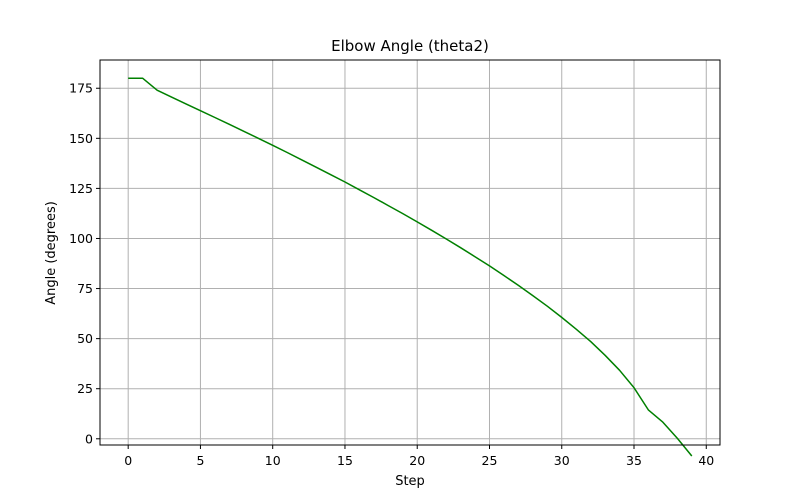 The height and width of the screenshot is (500, 800). Describe the element at coordinates (410, 46) in the screenshot. I see `chart-title: Elbow Angle (theta2)` at that location.